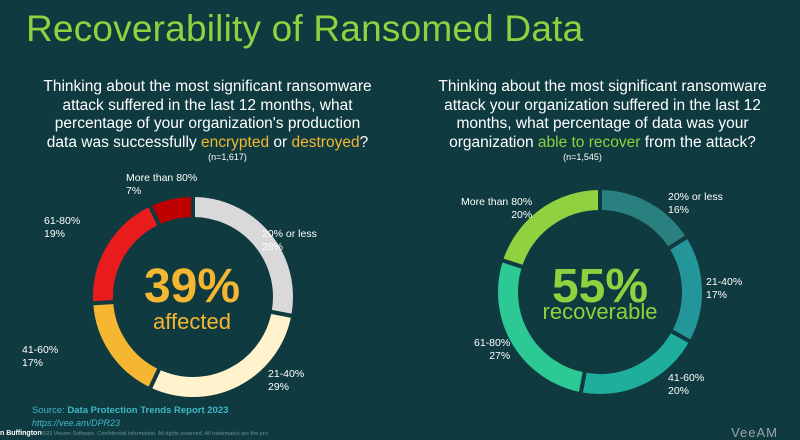 Image resolution: width=800 pixels, height=440 pixels. I want to click on left-label-1: 21-40% 29%, so click(286, 381).